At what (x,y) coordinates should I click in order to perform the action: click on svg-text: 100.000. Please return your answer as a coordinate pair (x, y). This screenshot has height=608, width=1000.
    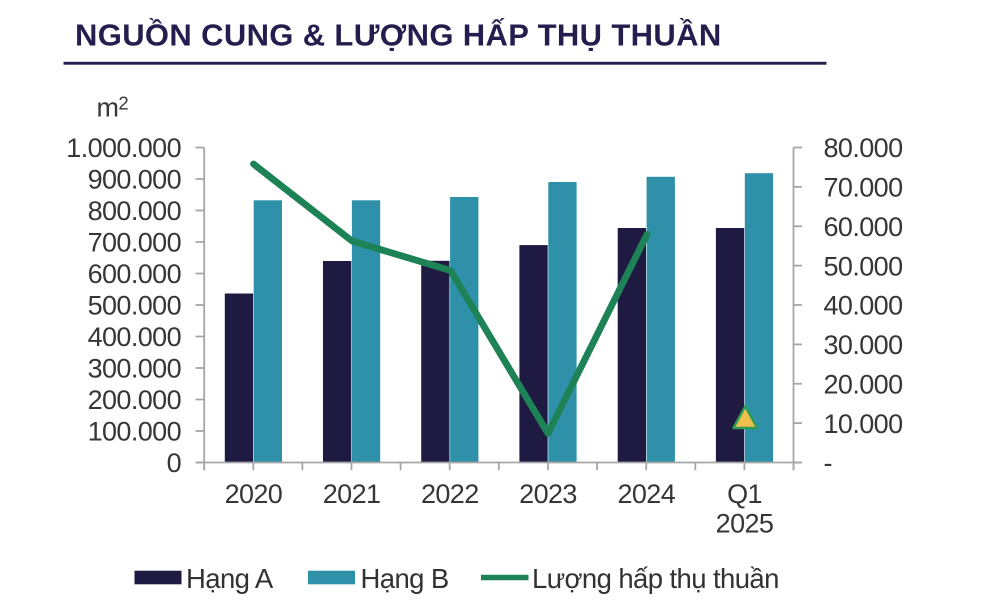
    Looking at the image, I should click on (134, 432).